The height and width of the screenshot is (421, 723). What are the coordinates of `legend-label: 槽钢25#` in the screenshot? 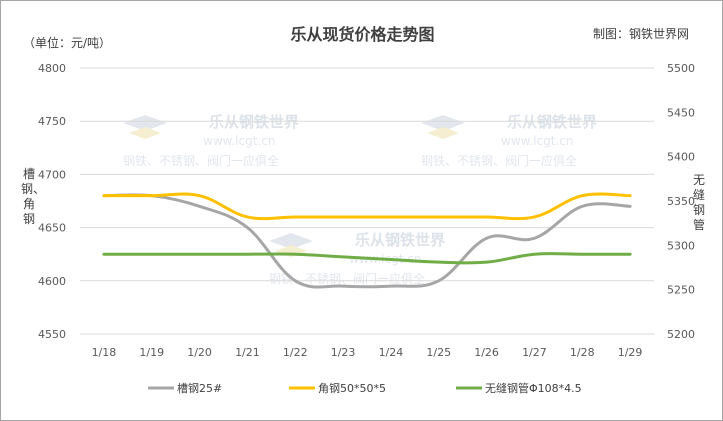 It's located at (199, 388).